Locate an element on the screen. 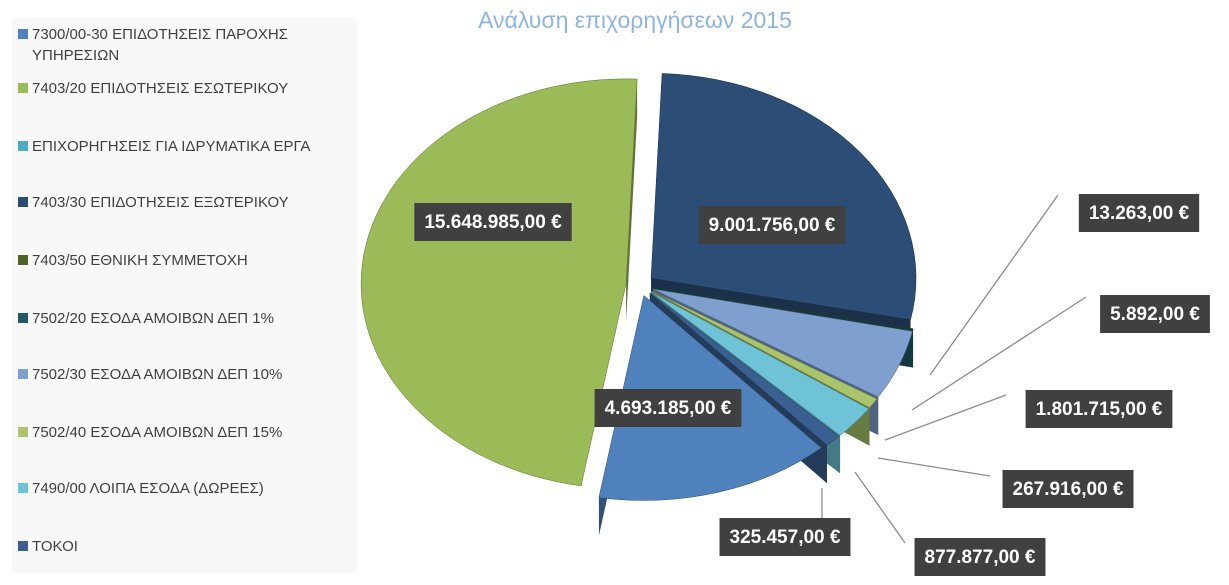 The image size is (1229, 585). legend-item: 7300/00-30 ΕΠΙΔΟΤΗΣΕΙΣ ΠΑΡΟΧΗΣ ΥΠΗΡΕΣΙΩΝ is located at coordinates (190, 45).